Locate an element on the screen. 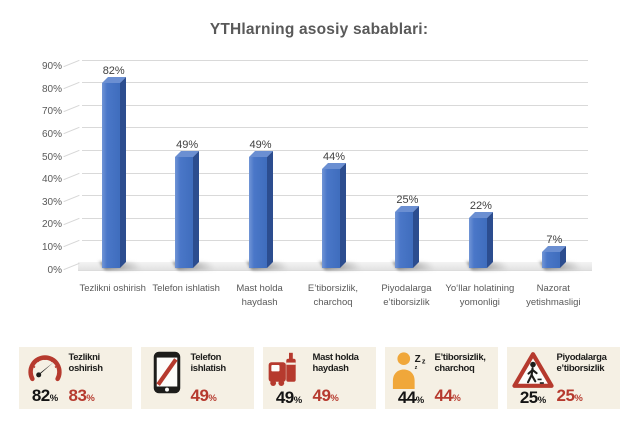 The width and height of the screenshot is (638, 431). y-axis-label: 50% is located at coordinates (51, 157).